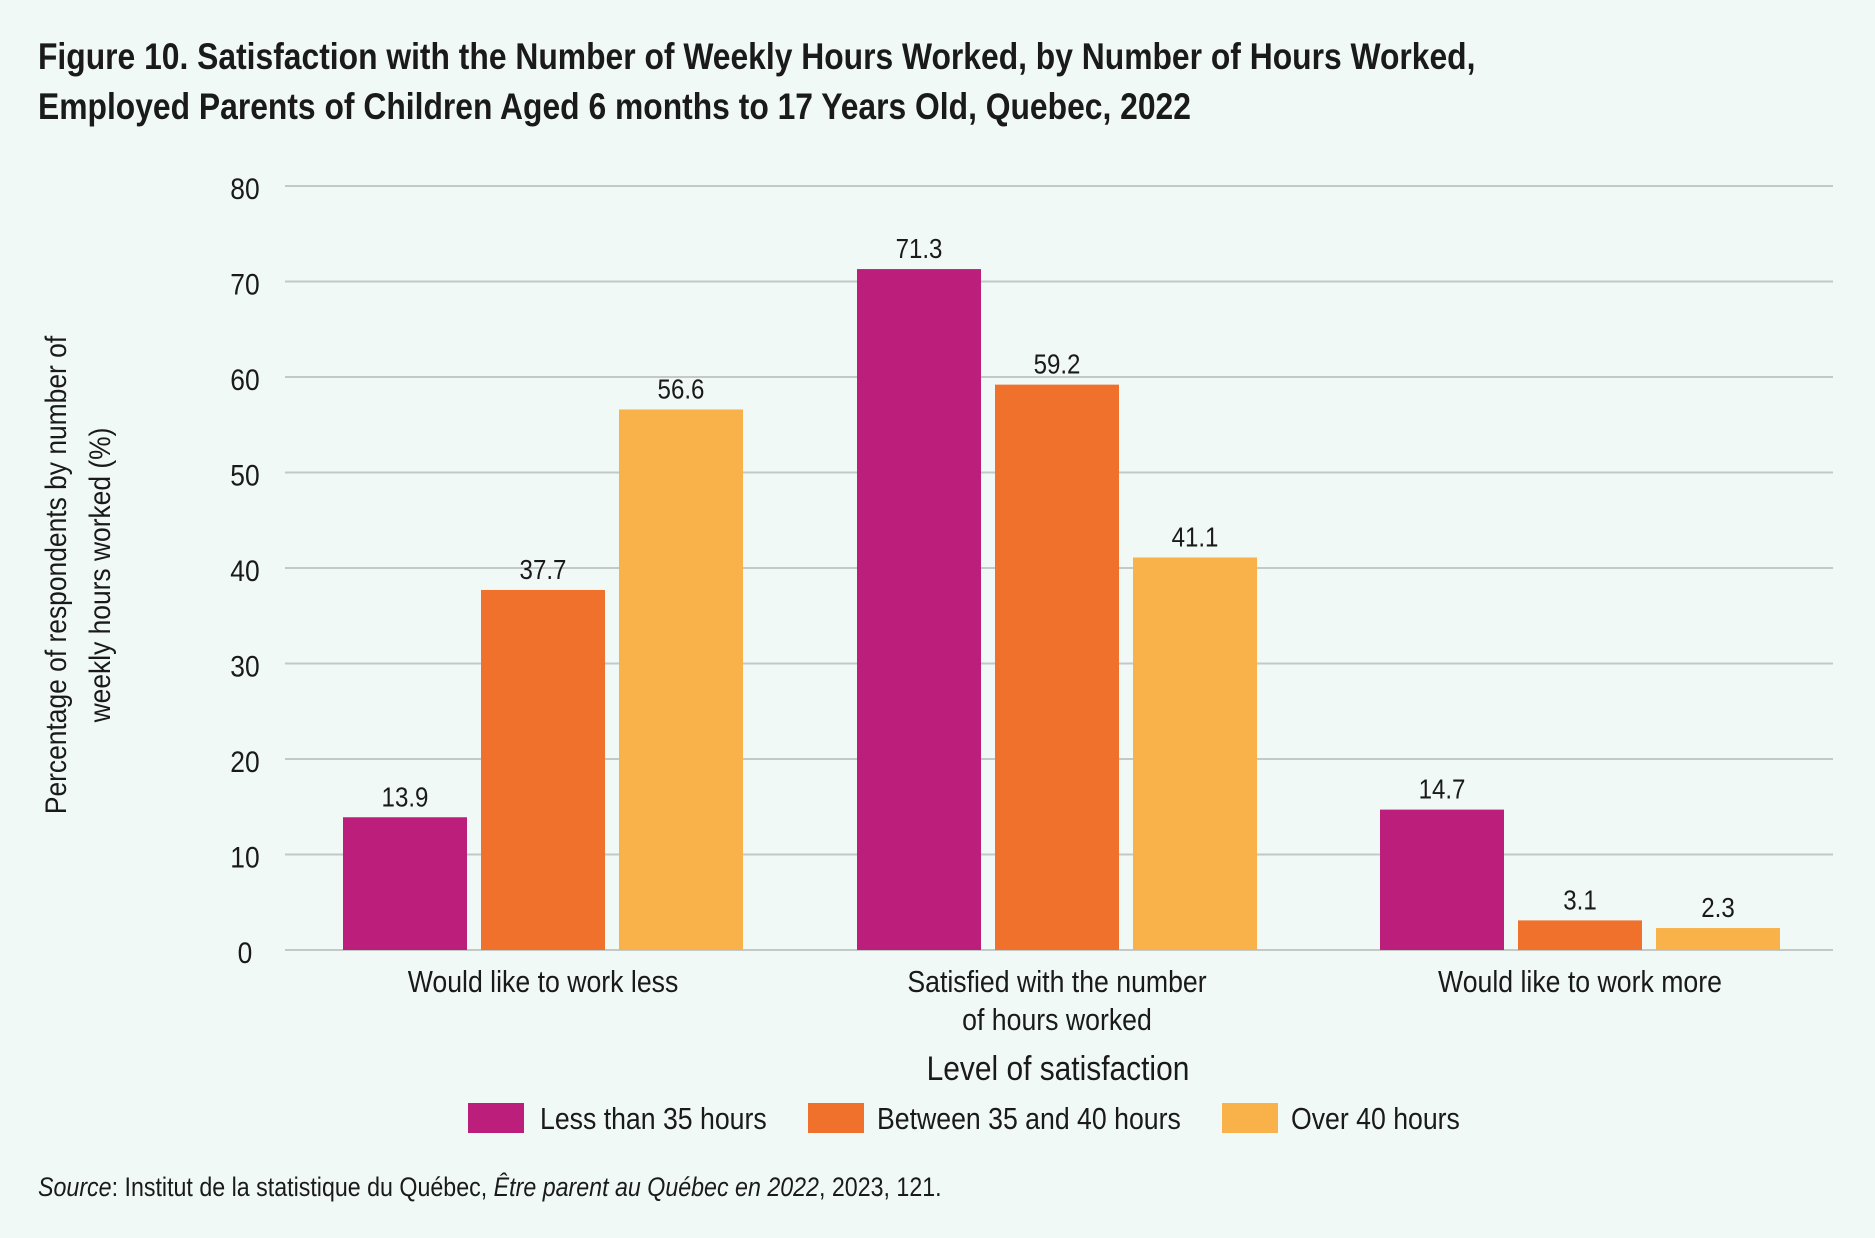 The height and width of the screenshot is (1238, 1875). Describe the element at coordinates (681, 389) in the screenshot. I see `data-label: 56.6` at that location.